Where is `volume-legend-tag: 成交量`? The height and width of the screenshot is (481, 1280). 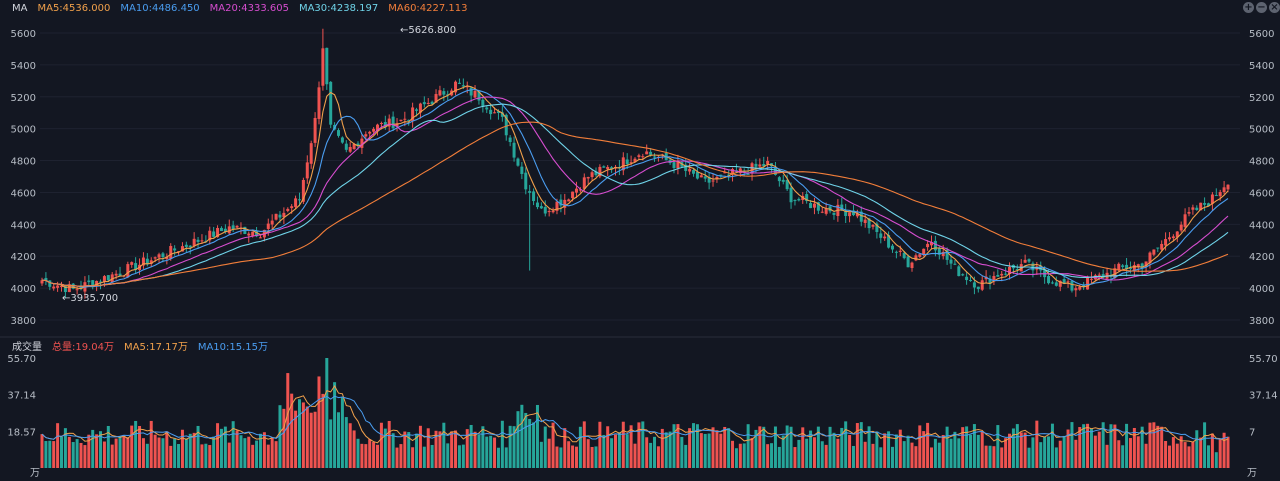
volume-legend-tag: 成交量 is located at coordinates (27, 347).